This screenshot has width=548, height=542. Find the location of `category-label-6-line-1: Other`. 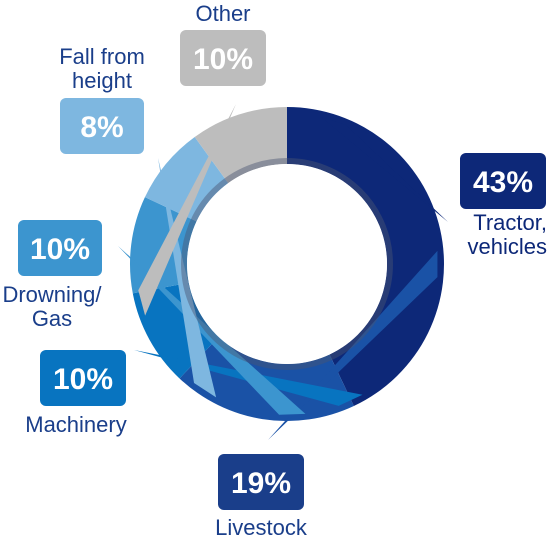

category-label-6-line-1: Other is located at coordinates (222, 13).